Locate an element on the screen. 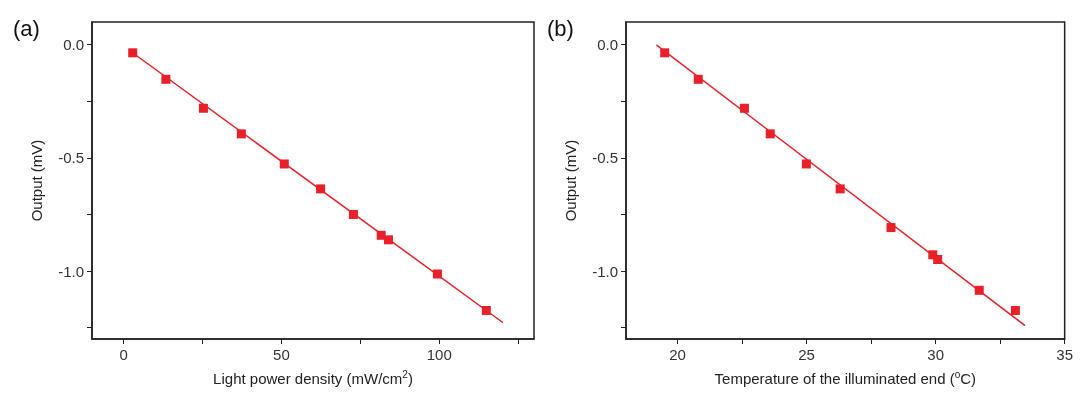 The width and height of the screenshot is (1085, 405). x-tick-label: 0 is located at coordinates (123, 354).